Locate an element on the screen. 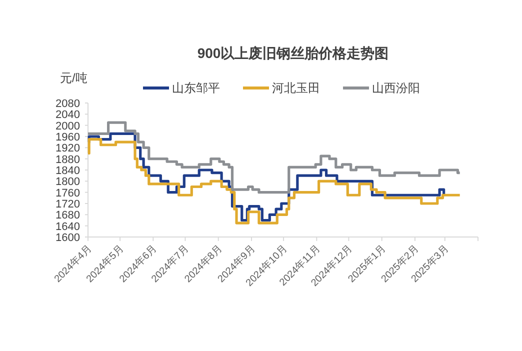  y-tick-label: 1880 is located at coordinates (68, 160).